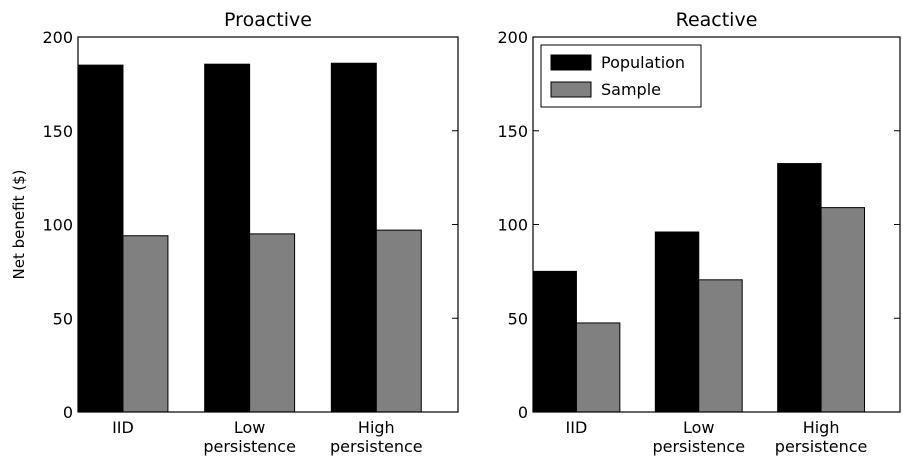 Image resolution: width=903 pixels, height=459 pixels. Describe the element at coordinates (631, 89) in the screenshot. I see `legend-label: Sample` at that location.